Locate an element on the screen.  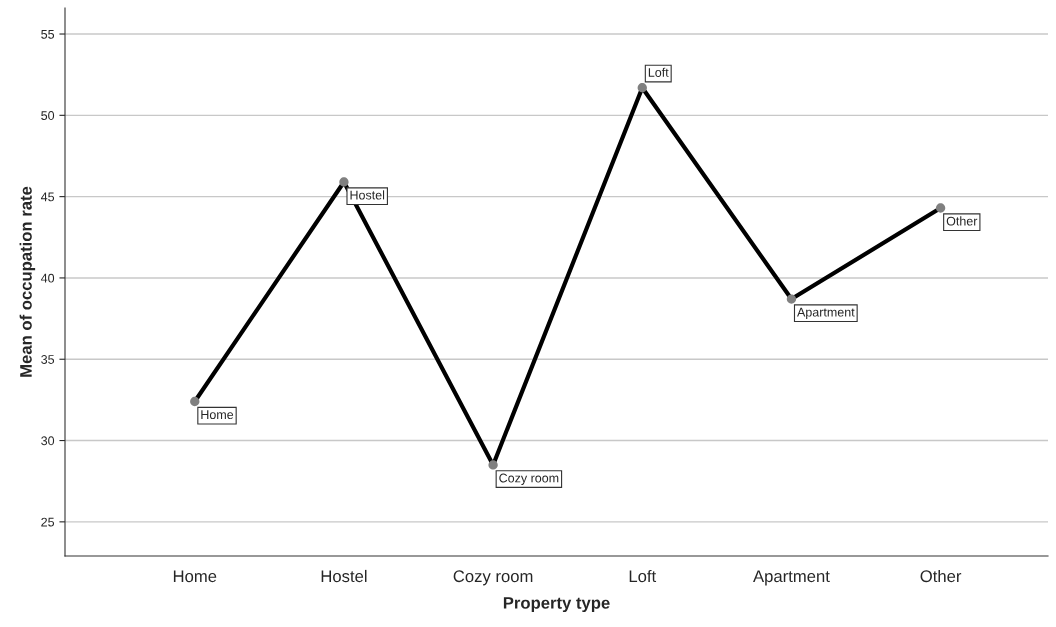
y-axis-title: Mean of occupation rate is located at coordinates (27, 281).